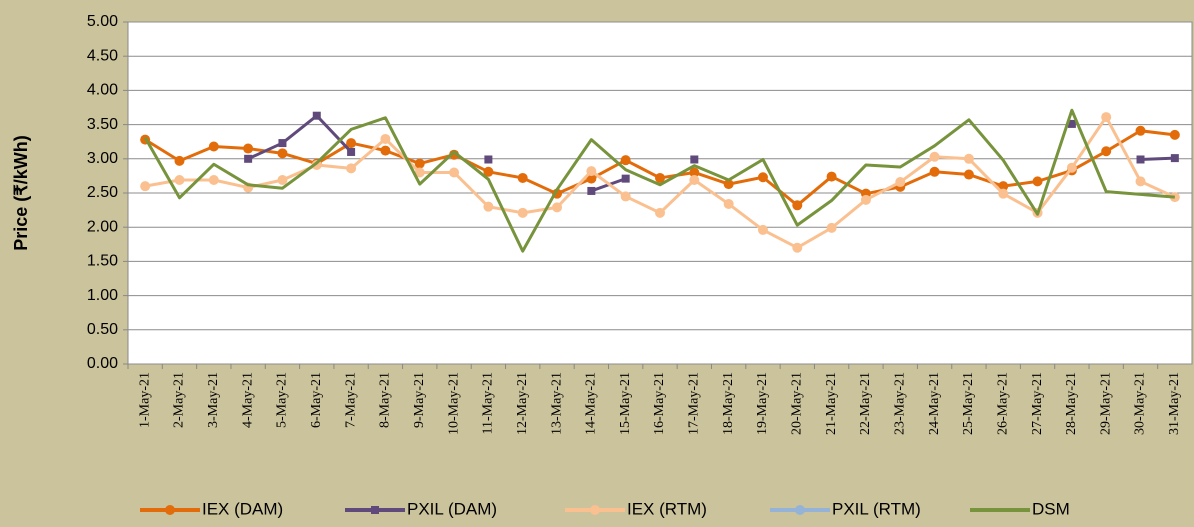  Describe the element at coordinates (452, 508) in the screenshot. I see `legend-label: PXIL (DAM)` at that location.